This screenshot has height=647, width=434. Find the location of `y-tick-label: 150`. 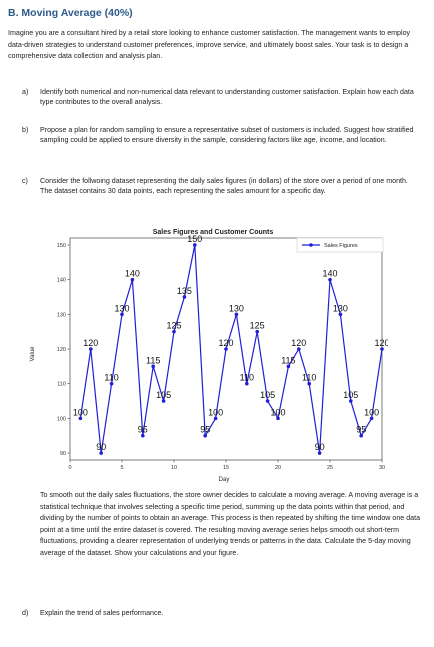

y-tick-label: 150 is located at coordinates (61, 246).